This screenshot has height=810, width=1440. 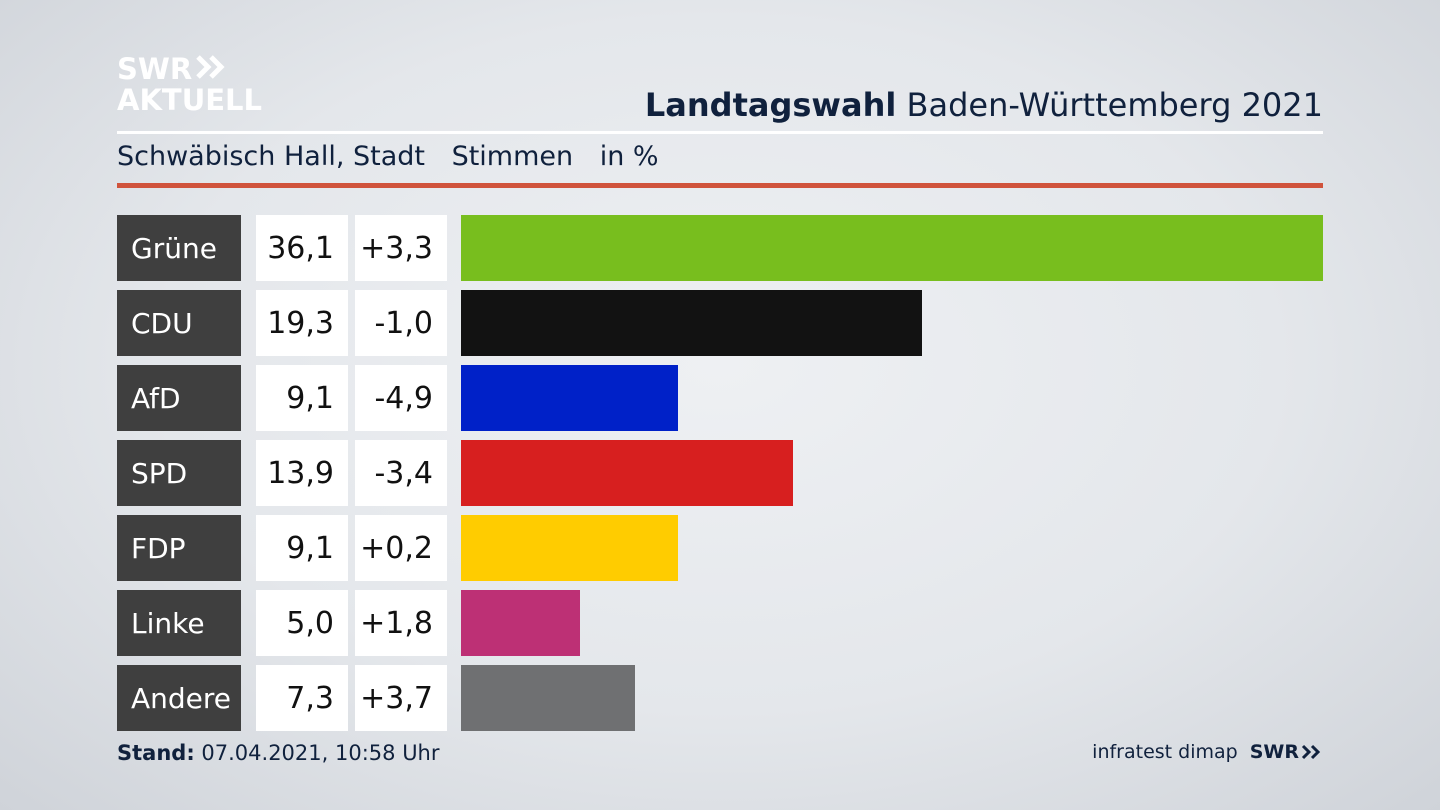 I want to click on title-divider, so click(x=720, y=132).